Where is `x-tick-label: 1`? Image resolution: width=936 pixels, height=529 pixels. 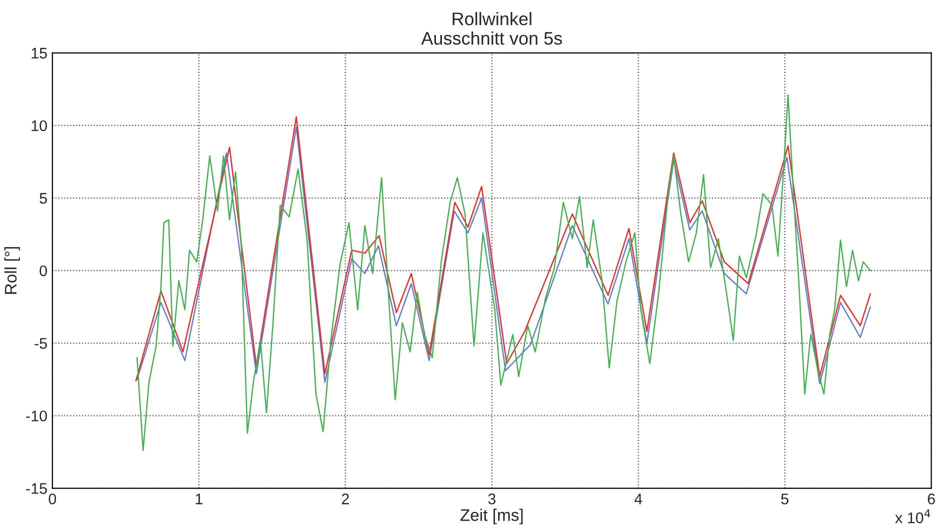
x-tick-label: 1 is located at coordinates (199, 499).